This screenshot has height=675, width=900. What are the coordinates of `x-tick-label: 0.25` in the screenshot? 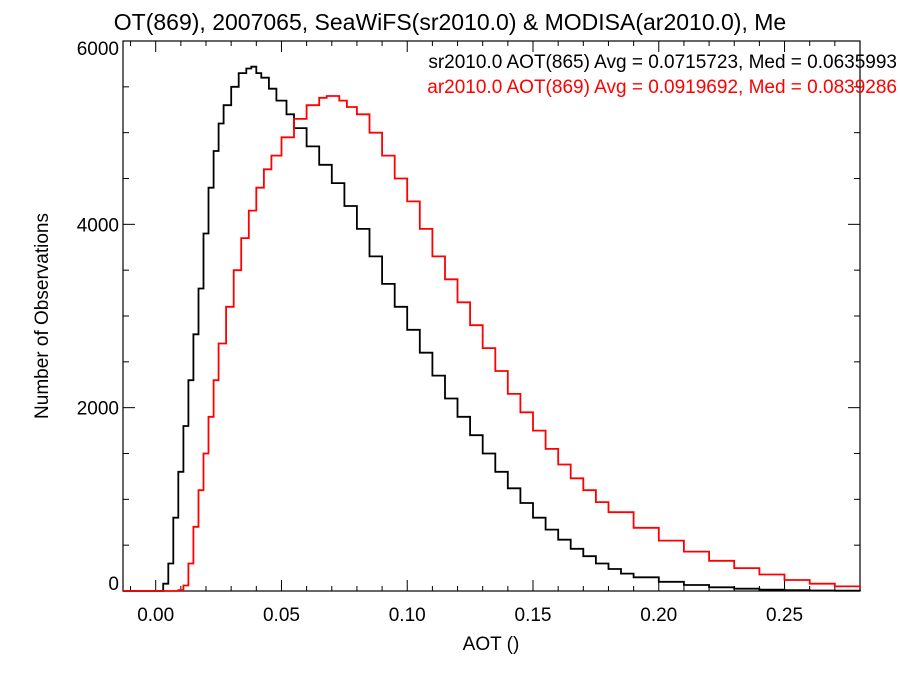 It's located at (784, 615).